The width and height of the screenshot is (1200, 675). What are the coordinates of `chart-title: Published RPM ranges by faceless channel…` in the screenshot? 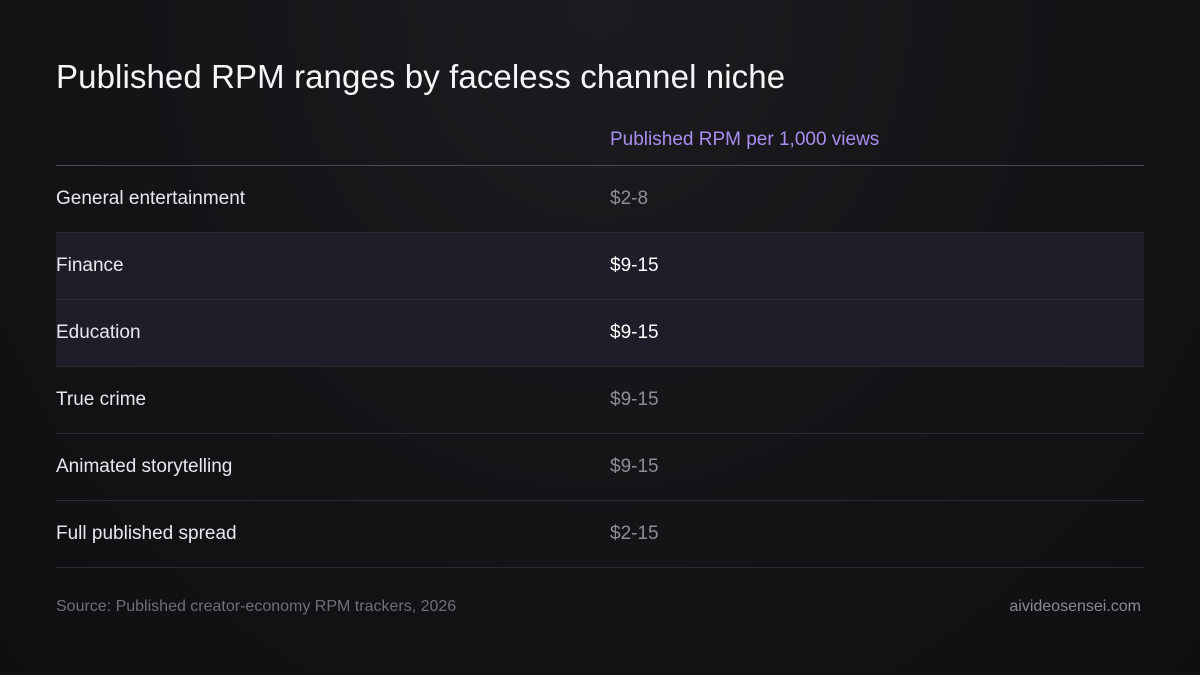 It's located at (421, 76).